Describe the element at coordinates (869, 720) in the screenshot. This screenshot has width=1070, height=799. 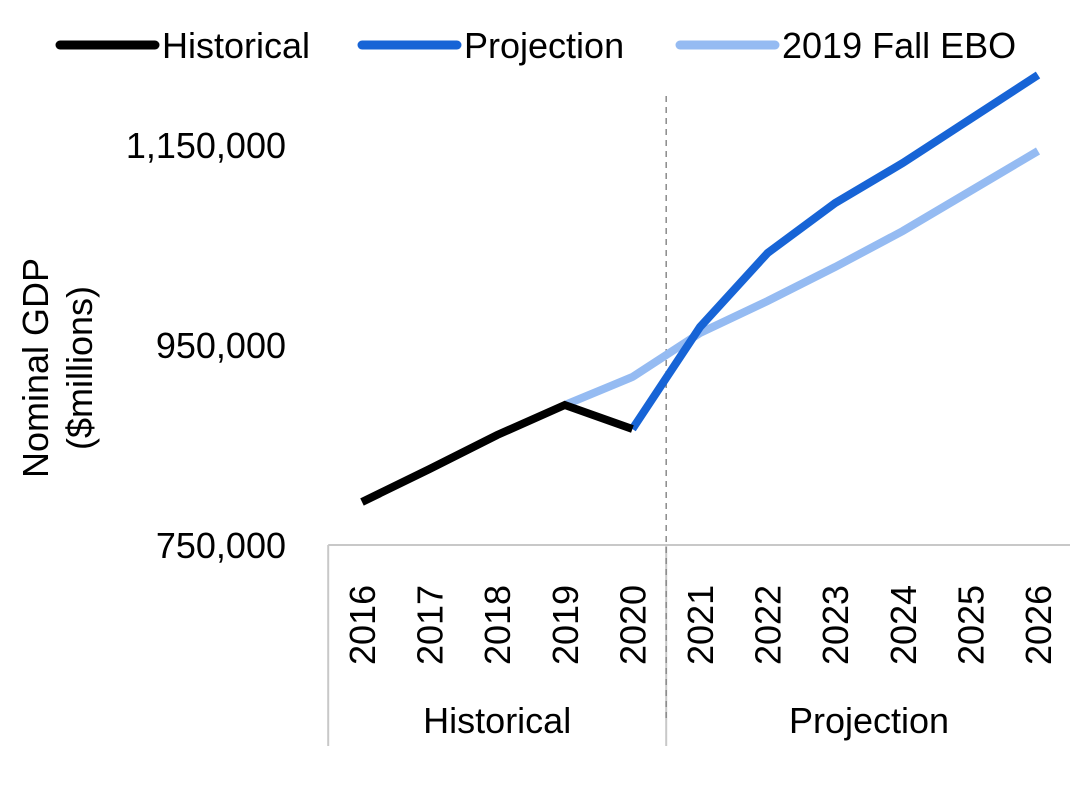
I see `x-group-label: Projection` at that location.